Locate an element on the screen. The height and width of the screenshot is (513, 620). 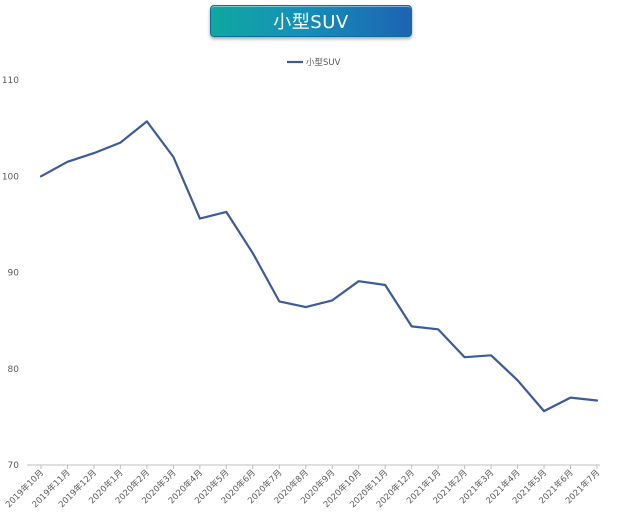
y-tick-label: 110 is located at coordinates (10, 81).